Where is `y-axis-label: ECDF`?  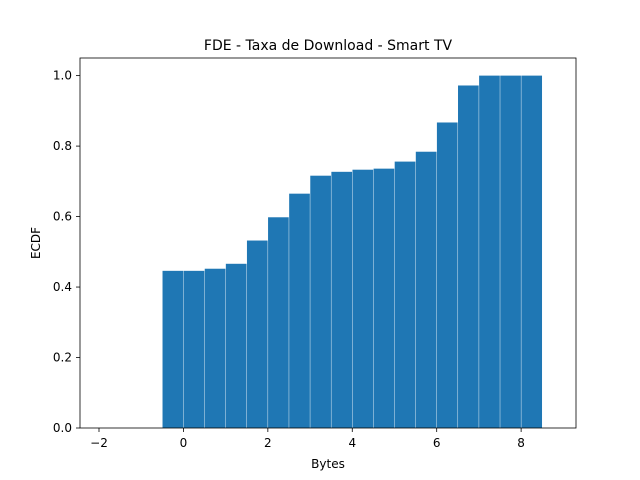 y-axis-label: ECDF is located at coordinates (36, 243).